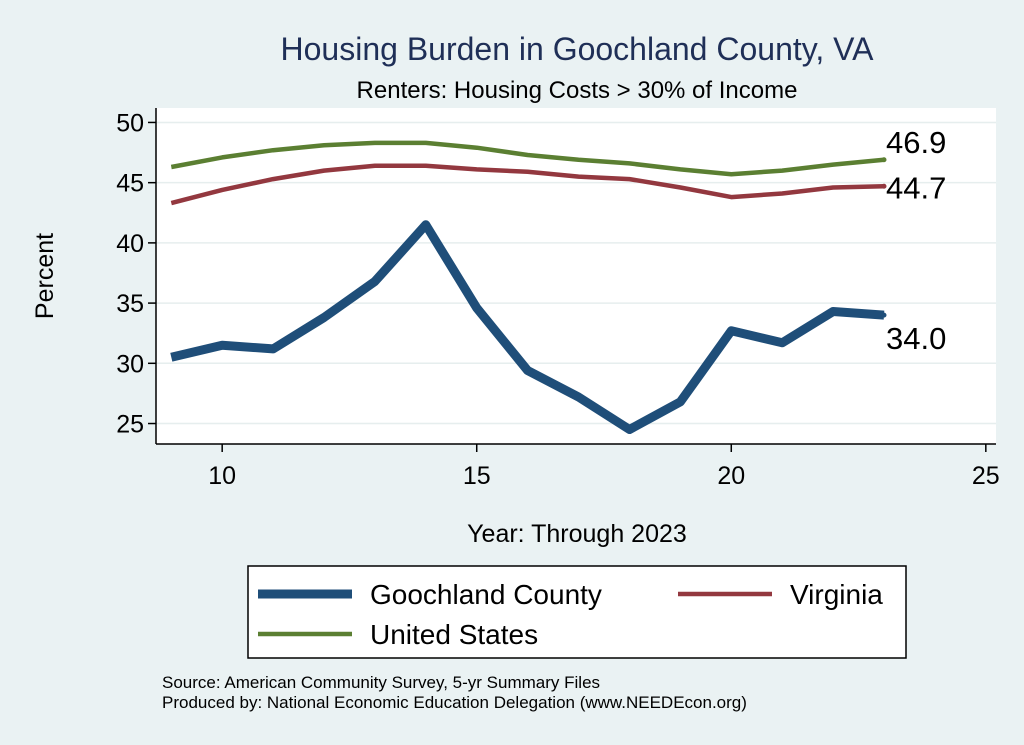  Describe the element at coordinates (477, 476) in the screenshot. I see `x-tick-label-15: 15` at that location.